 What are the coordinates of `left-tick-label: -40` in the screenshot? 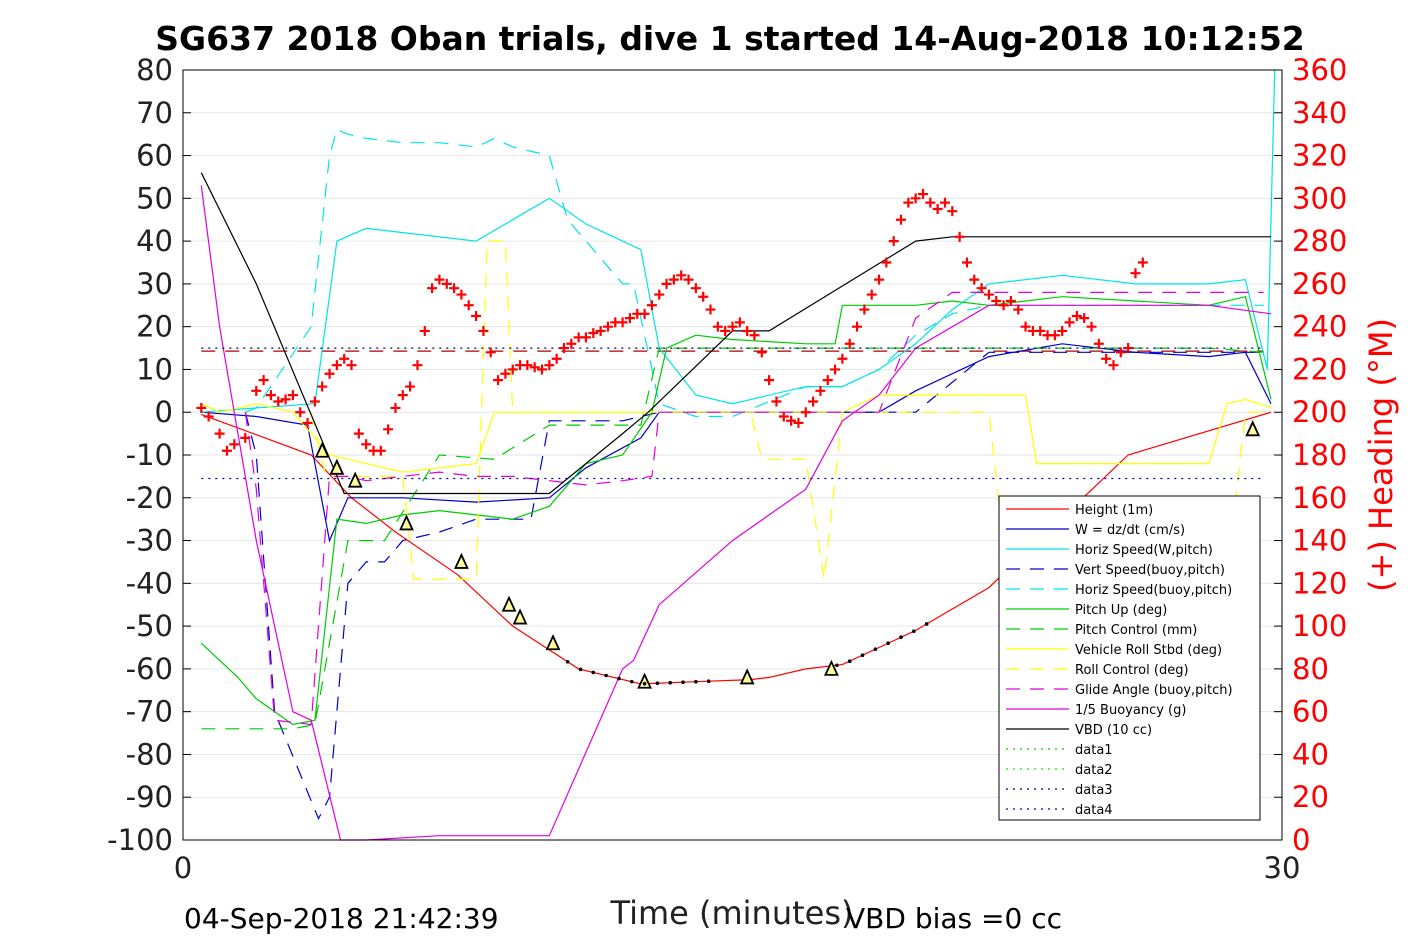 It's located at (149, 583).